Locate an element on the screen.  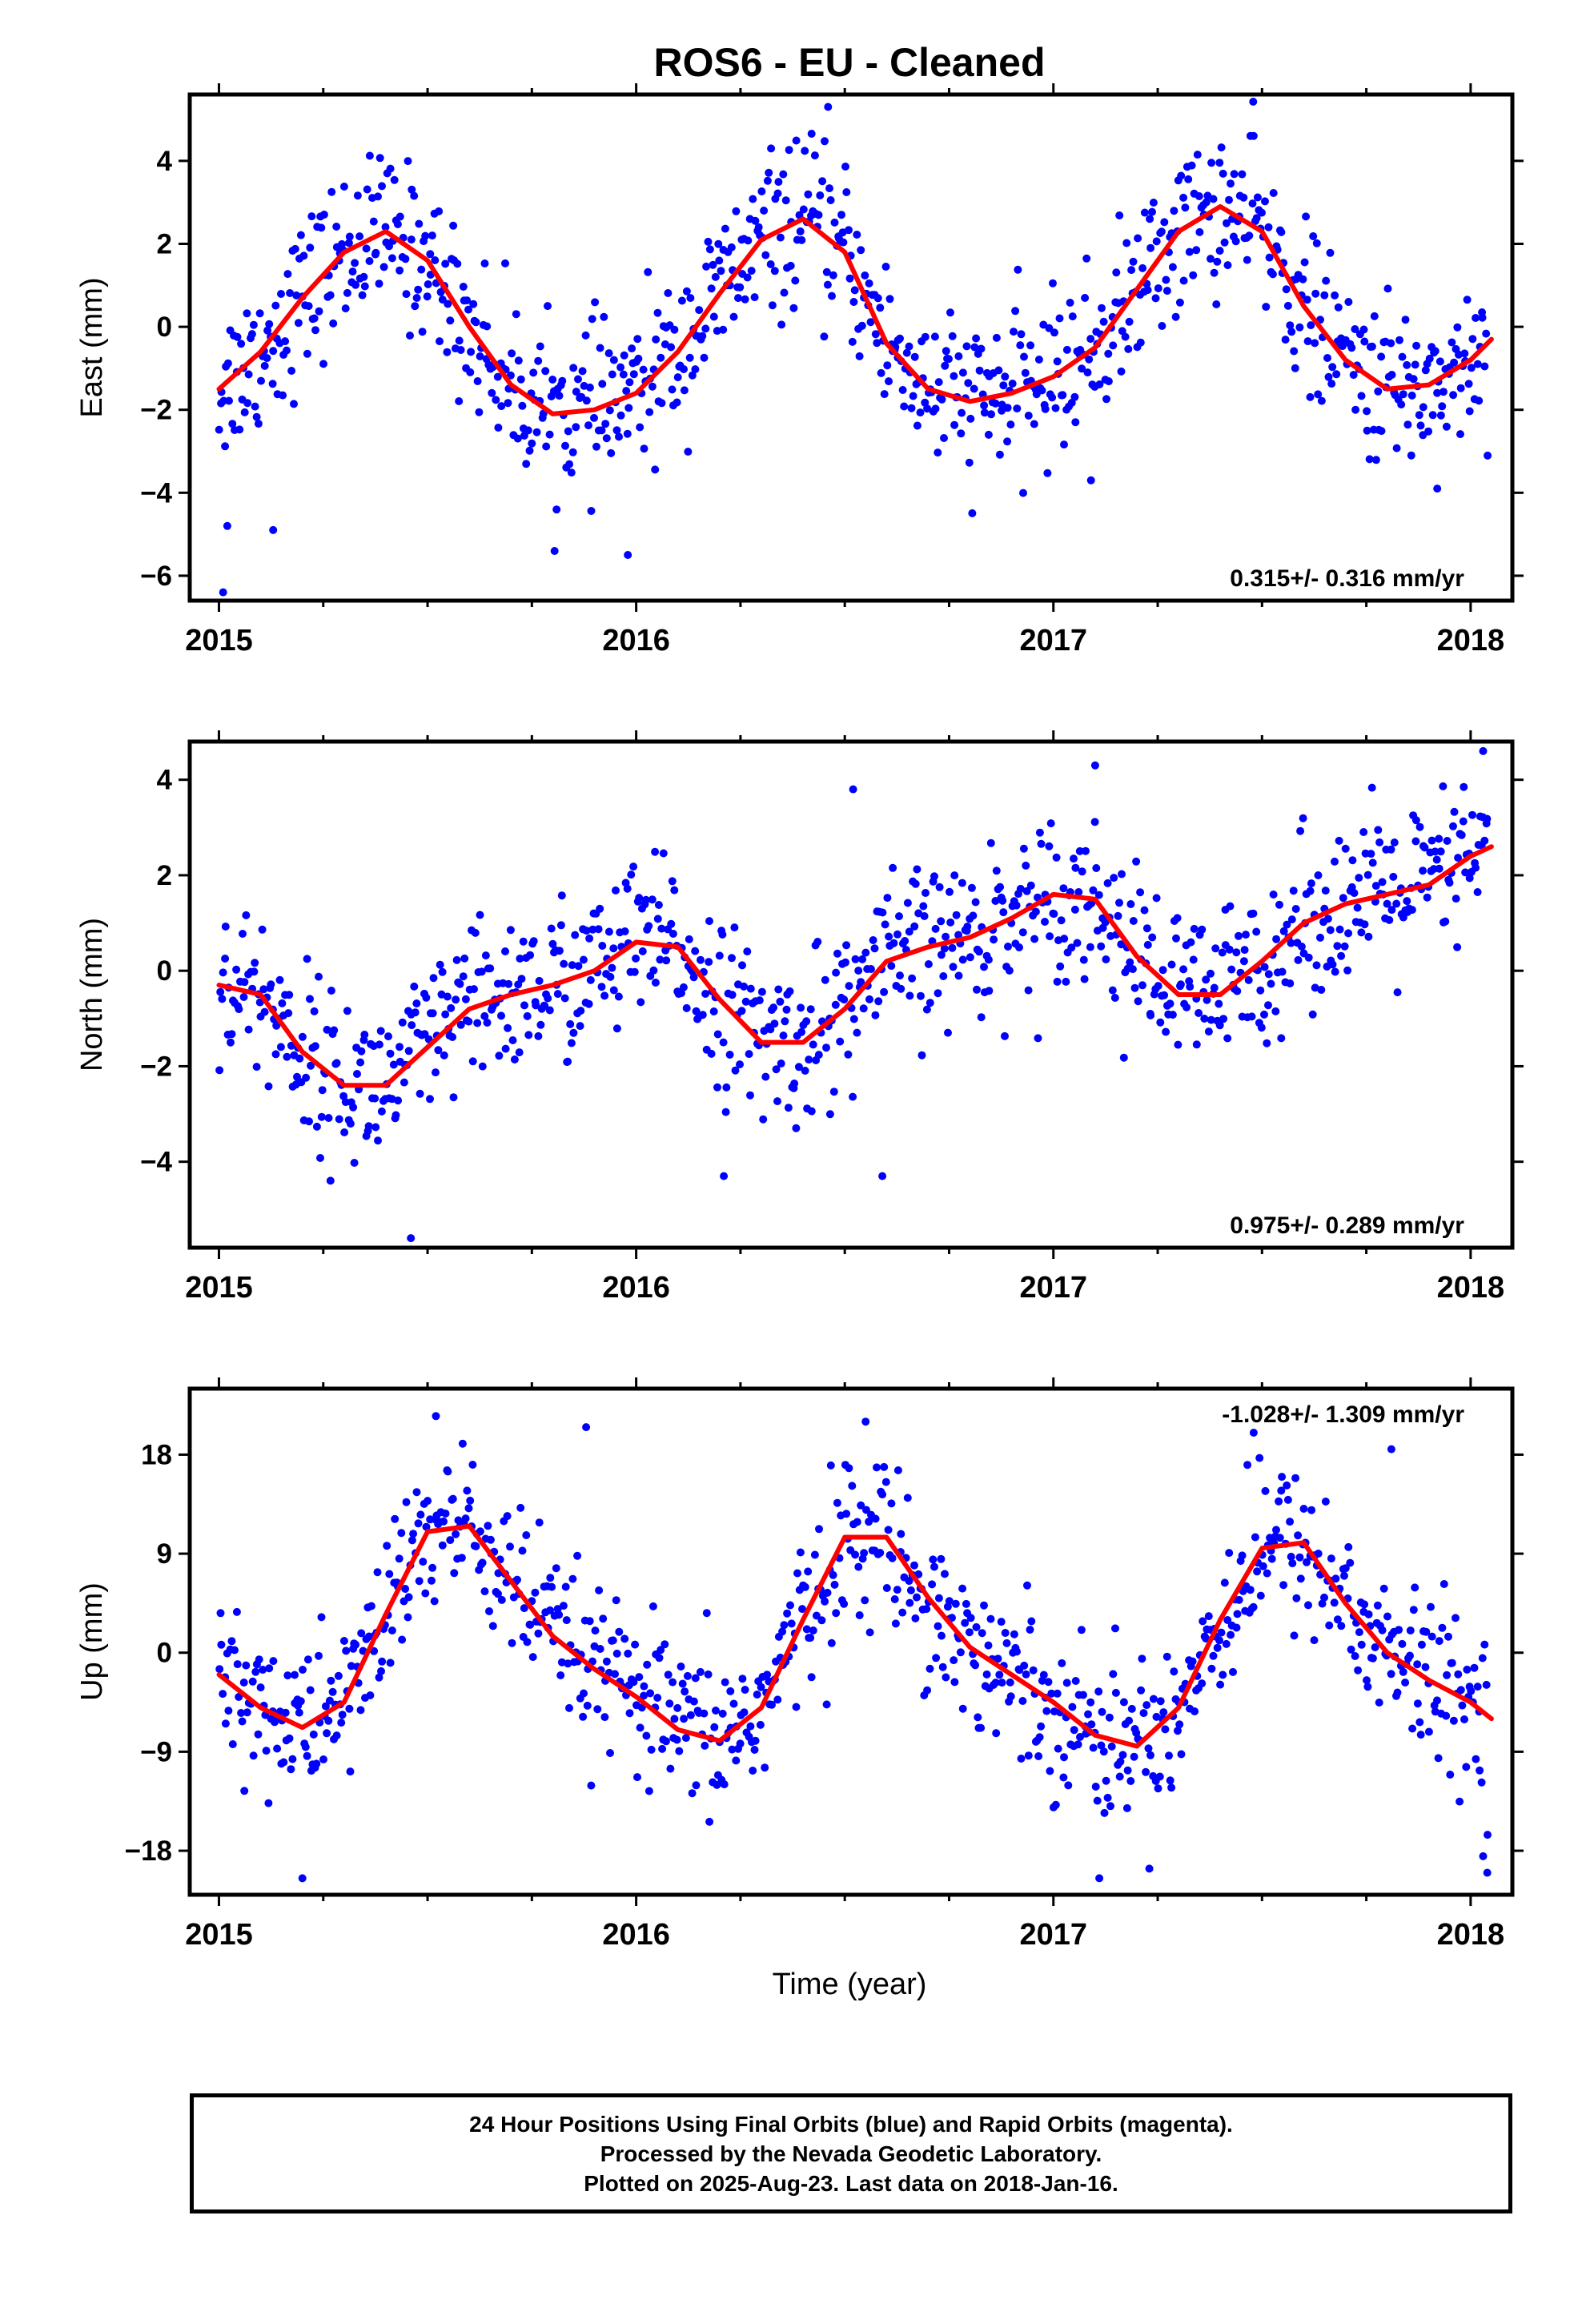
y-tick-label: −18 is located at coordinates (148, 1851).